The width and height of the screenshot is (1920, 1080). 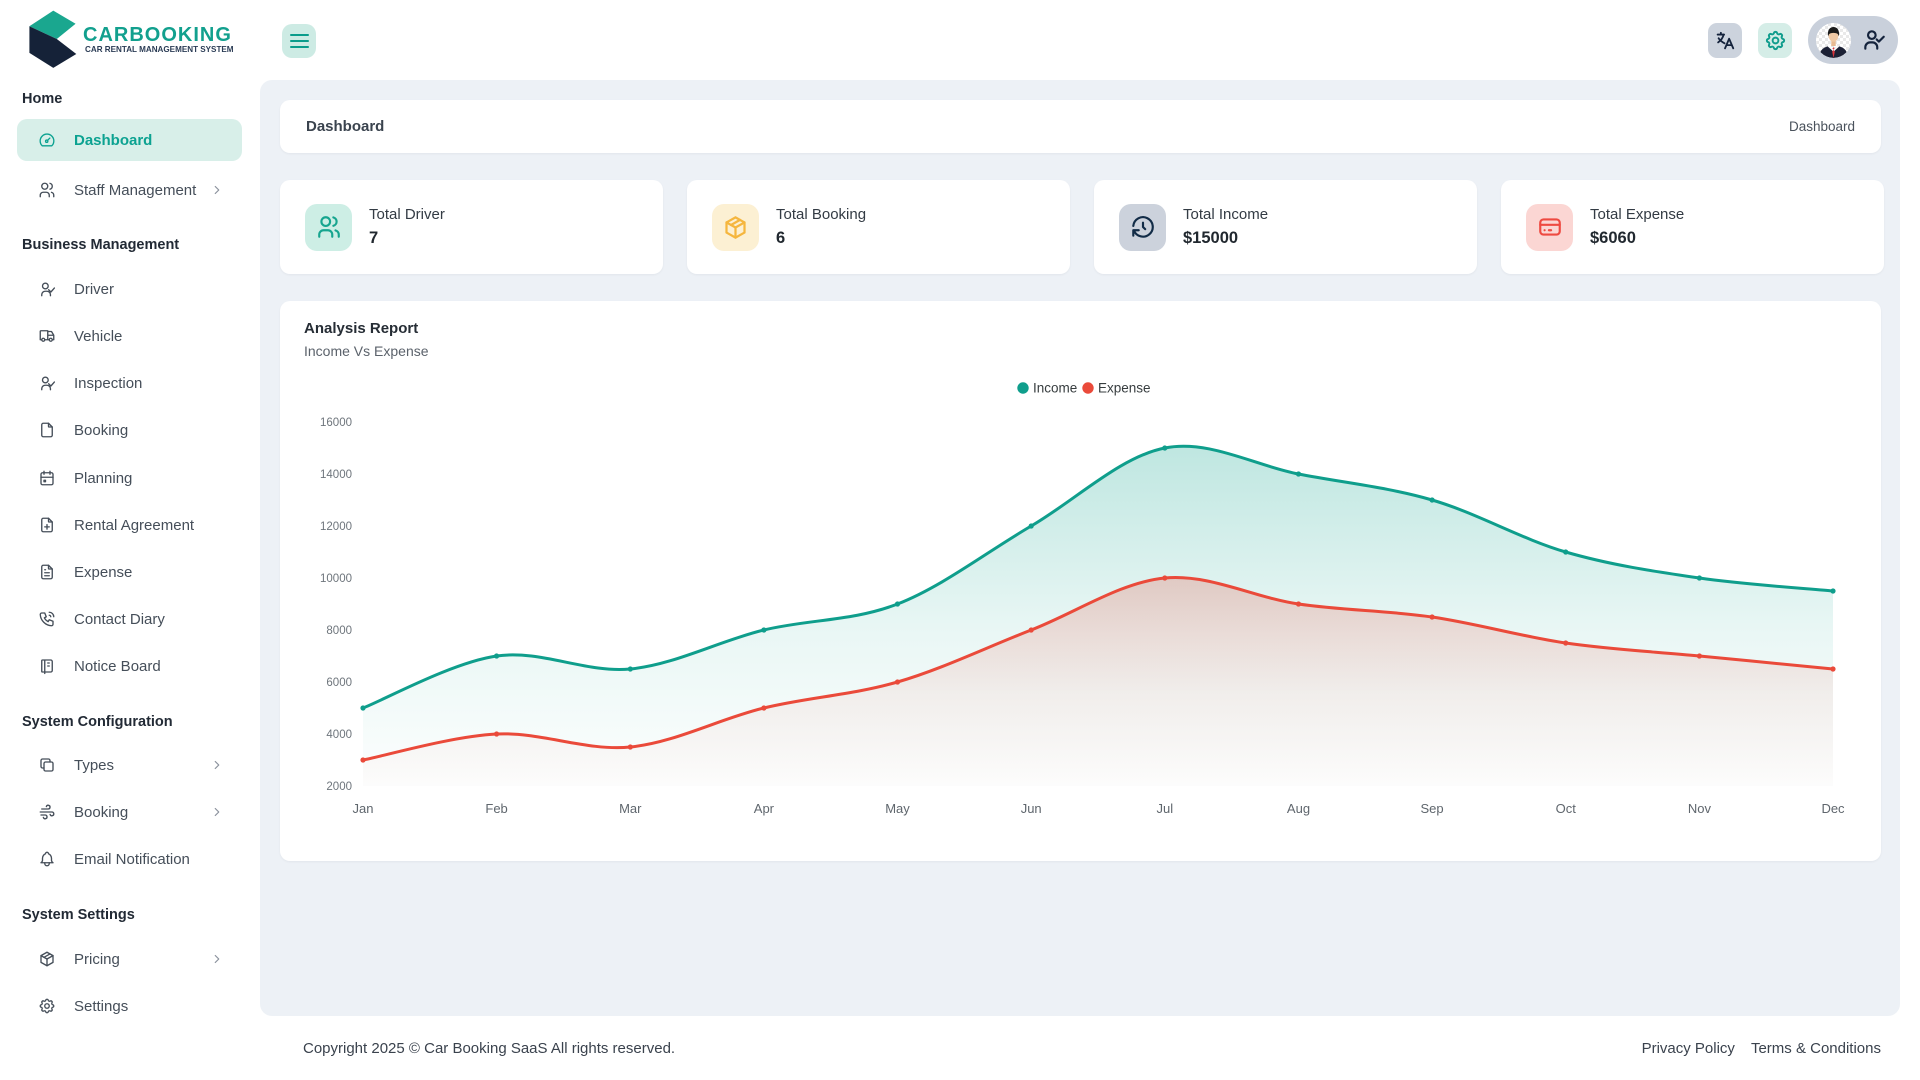 What do you see at coordinates (1298, 808) in the screenshot?
I see `svg-text: Aug` at bounding box center [1298, 808].